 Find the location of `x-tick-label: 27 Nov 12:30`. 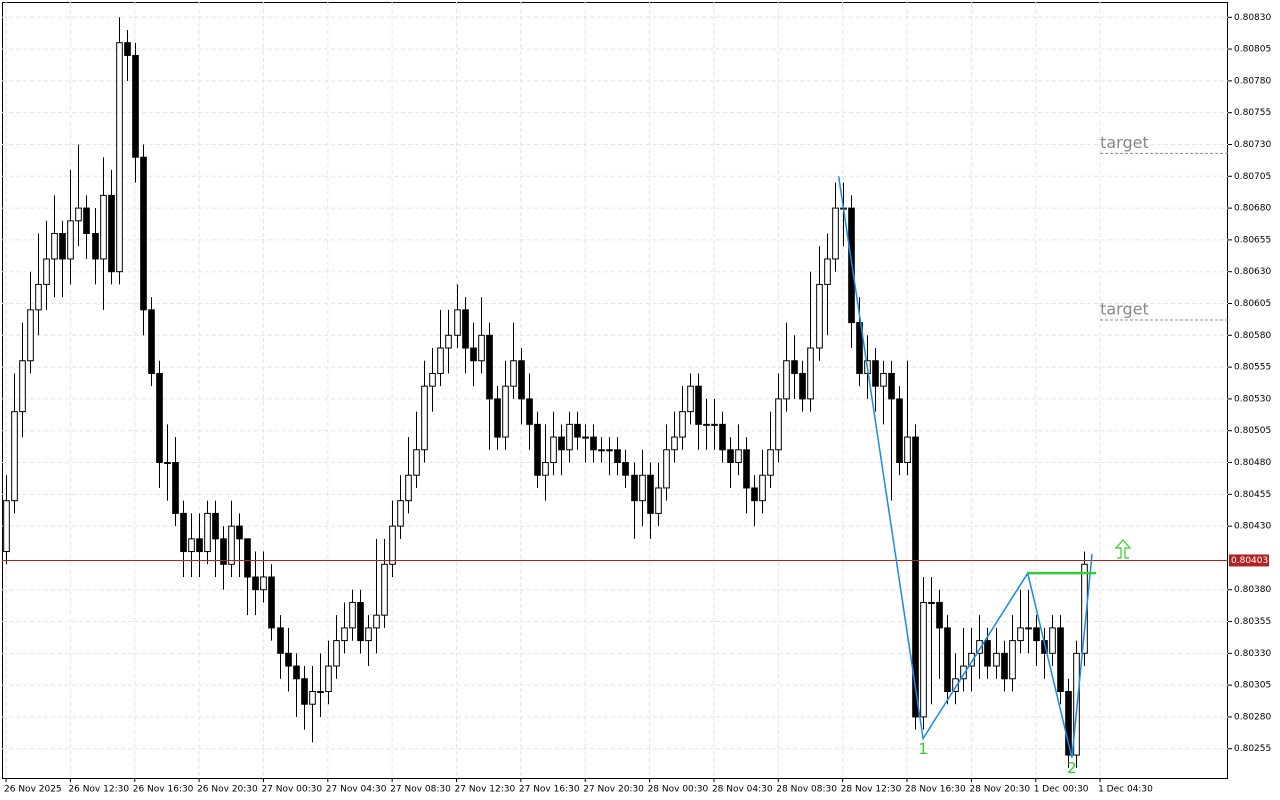

x-tick-label: 27 Nov 12:30 is located at coordinates (485, 790).